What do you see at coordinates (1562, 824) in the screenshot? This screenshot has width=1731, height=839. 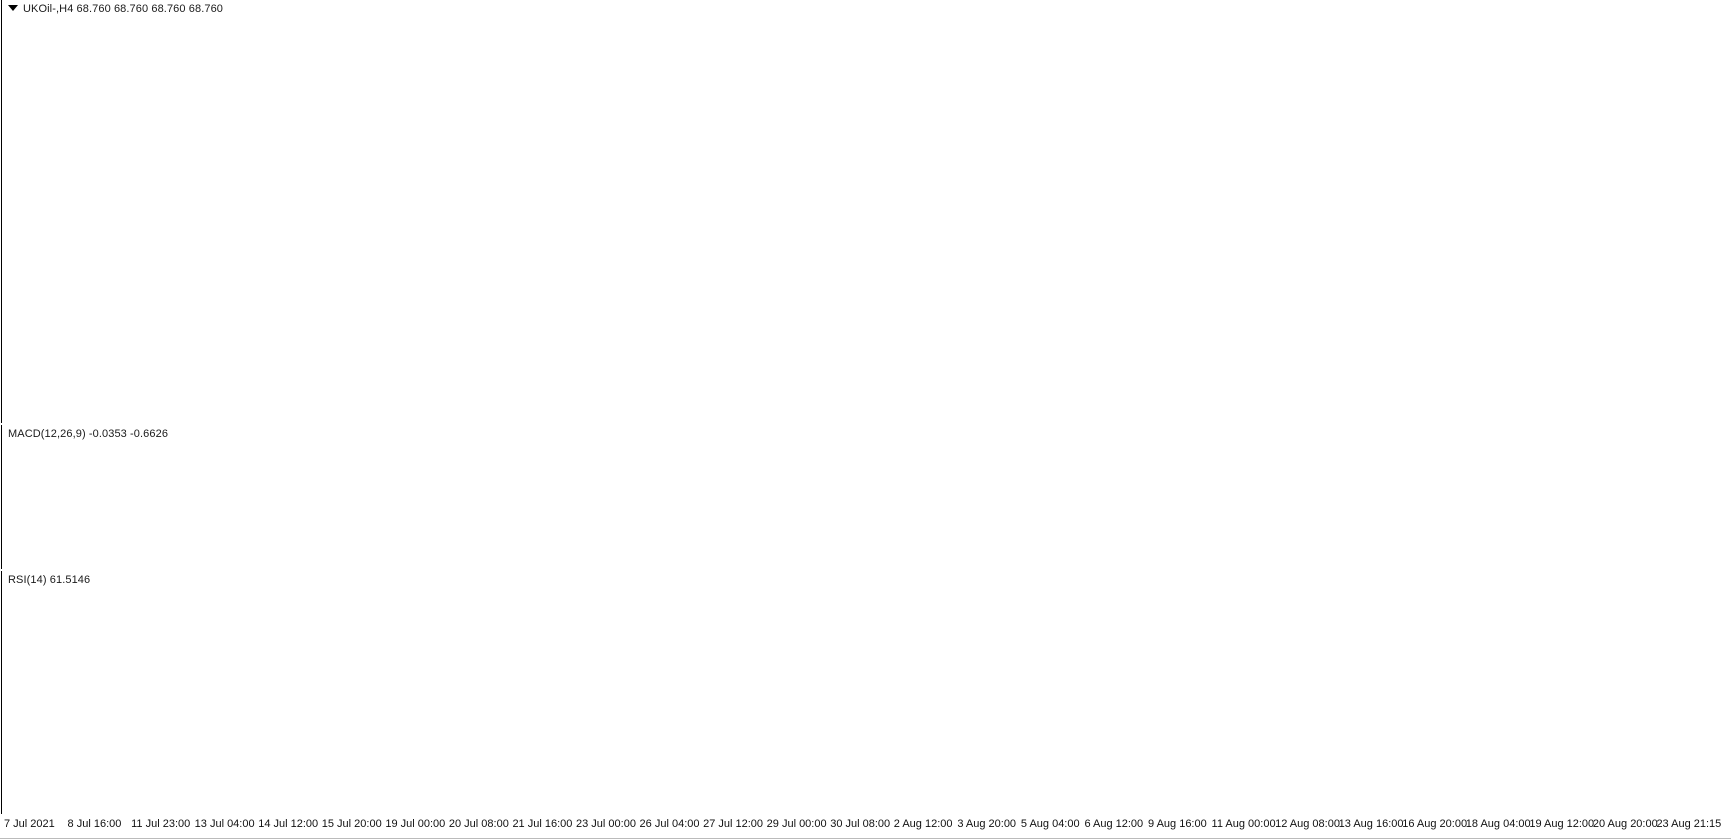 I see `time-axis-label: 19 Aug 12:00` at bounding box center [1562, 824].